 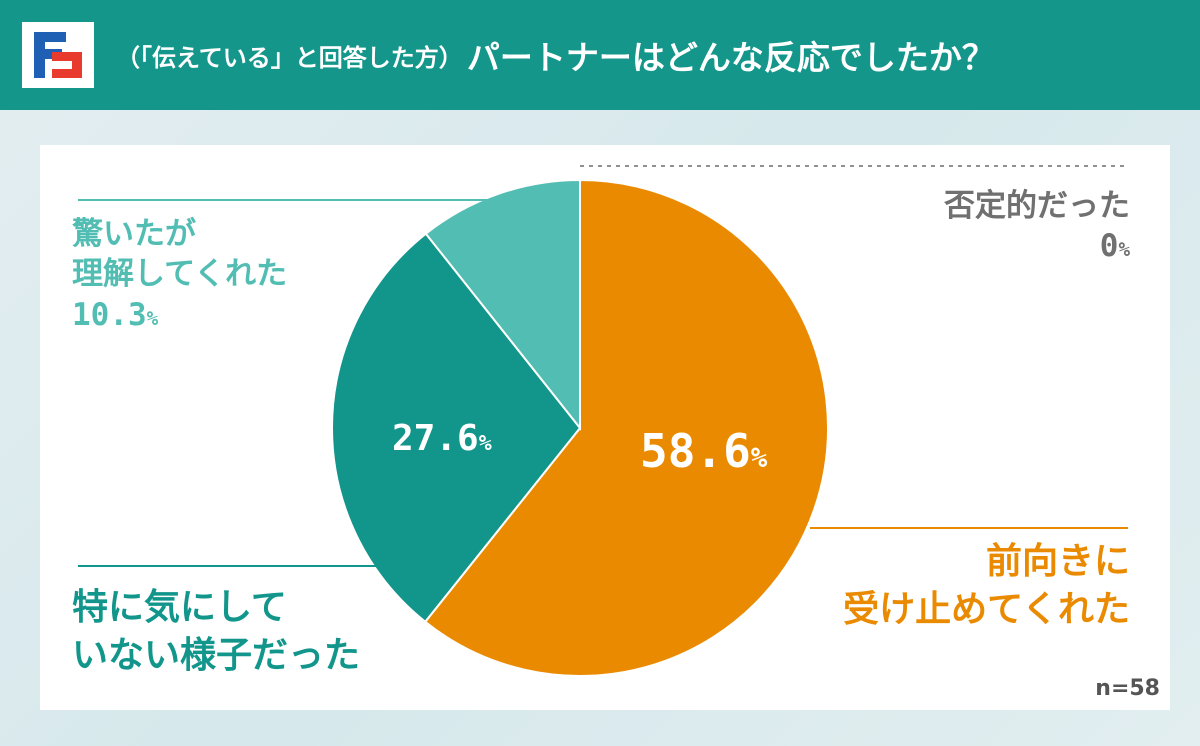 I want to click on brand-logo-icon, so click(x=58, y=55).